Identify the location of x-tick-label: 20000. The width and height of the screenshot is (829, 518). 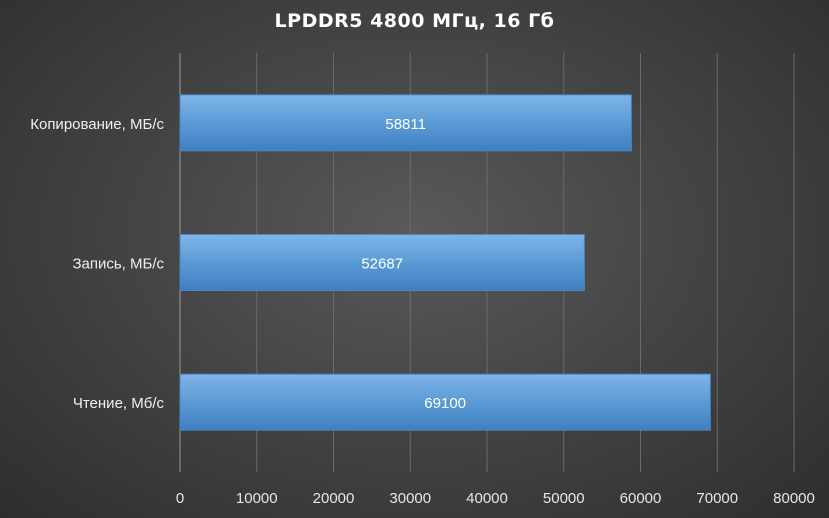
(334, 498).